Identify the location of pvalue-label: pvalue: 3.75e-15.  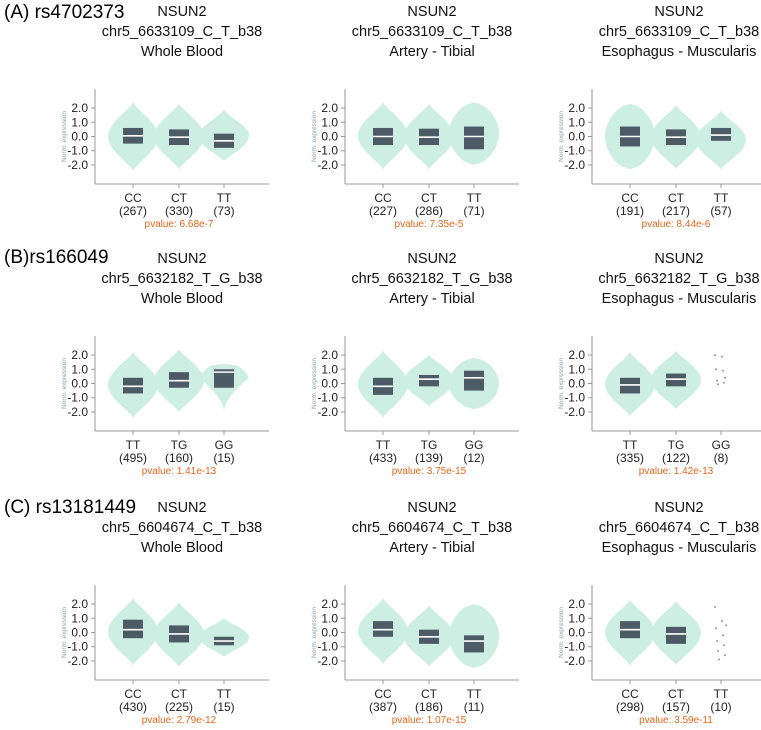
(429, 471).